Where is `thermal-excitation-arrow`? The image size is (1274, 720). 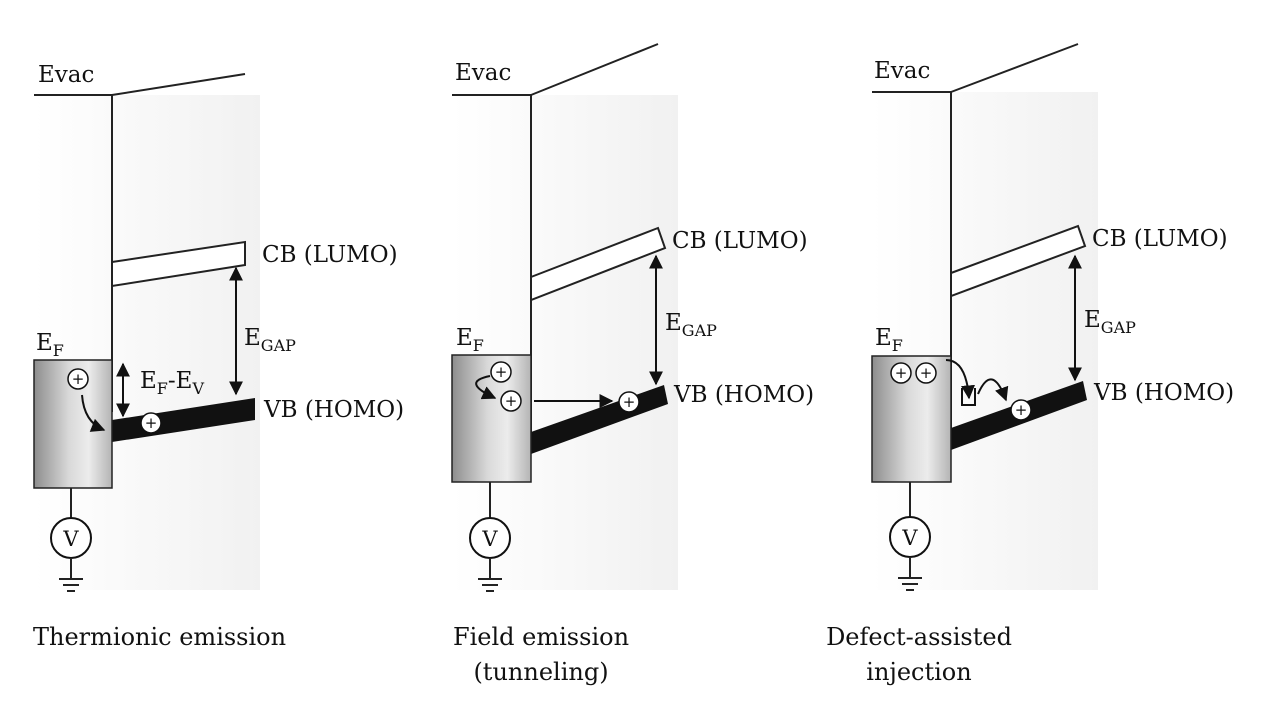
thermal-excitation-arrow is located at coordinates (486, 387).